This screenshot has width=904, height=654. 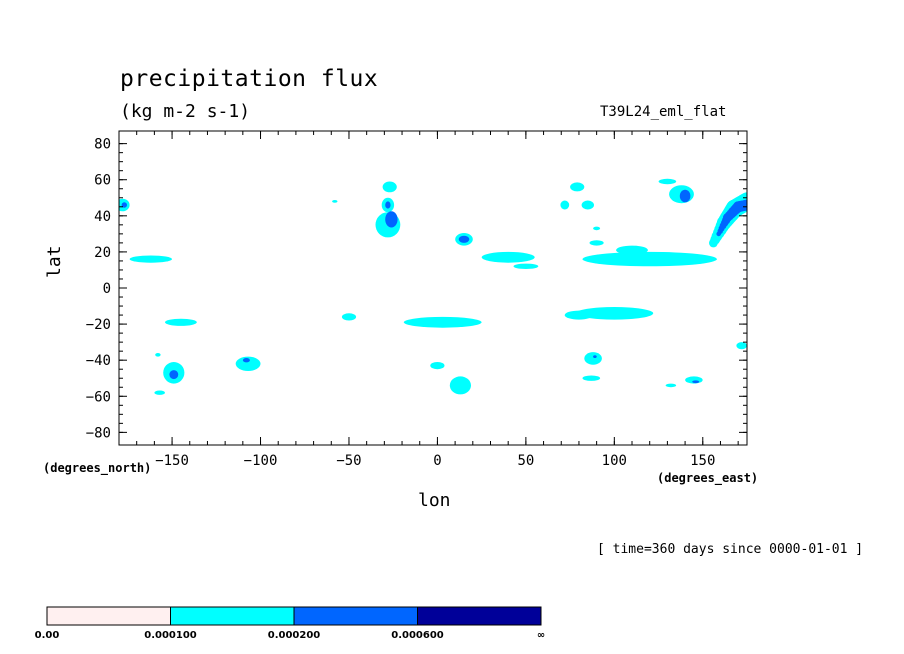 What do you see at coordinates (98, 397) in the screenshot?
I see `y-tick-label: −60` at bounding box center [98, 397].